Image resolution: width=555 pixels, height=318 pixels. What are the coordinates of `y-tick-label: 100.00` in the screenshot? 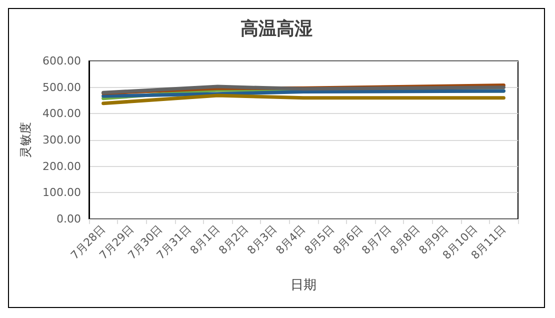 It's located at (61, 193).